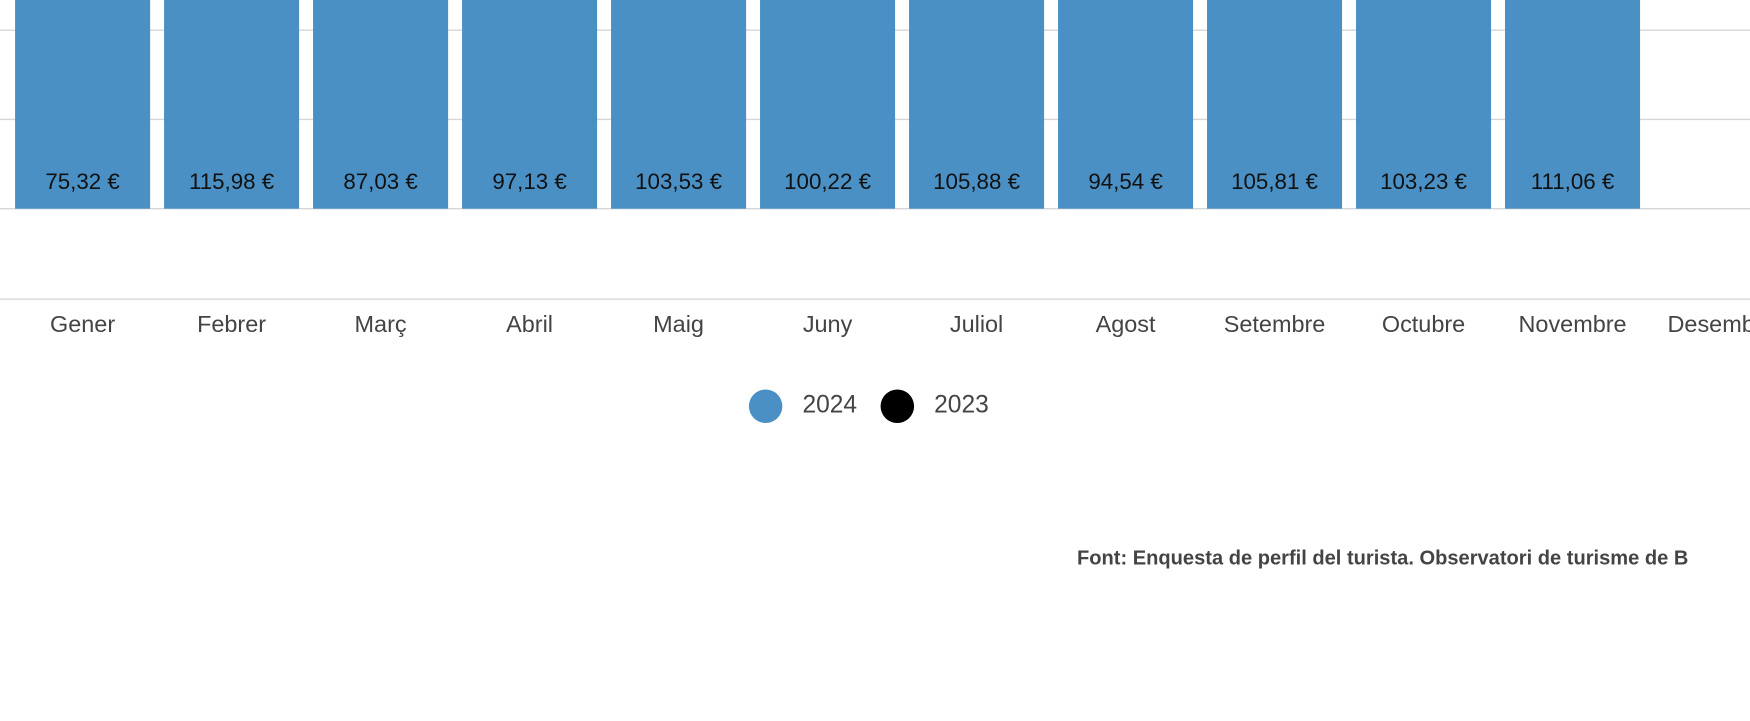 This screenshot has width=1750, height=721. I want to click on x-tick-label: Febrer, so click(231, 324).